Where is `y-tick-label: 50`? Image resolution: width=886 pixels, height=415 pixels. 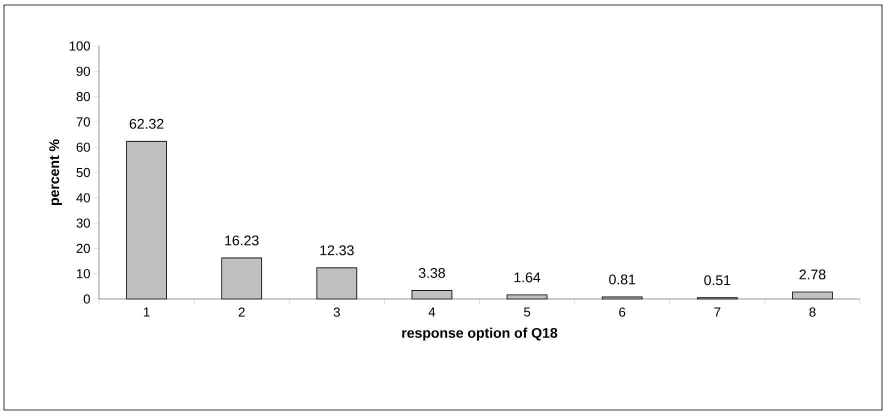
y-tick-label: 50 is located at coordinates (83, 173).